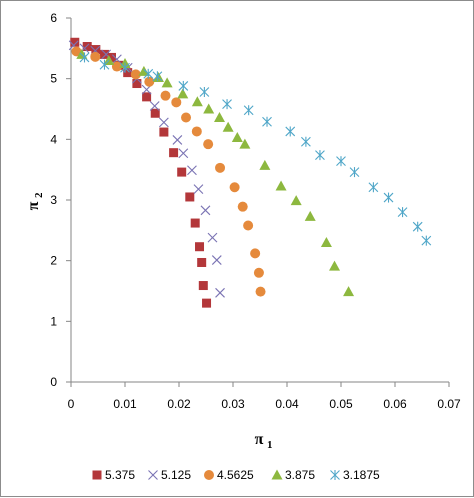  I want to click on y-tick-label: 4, so click(53, 139).